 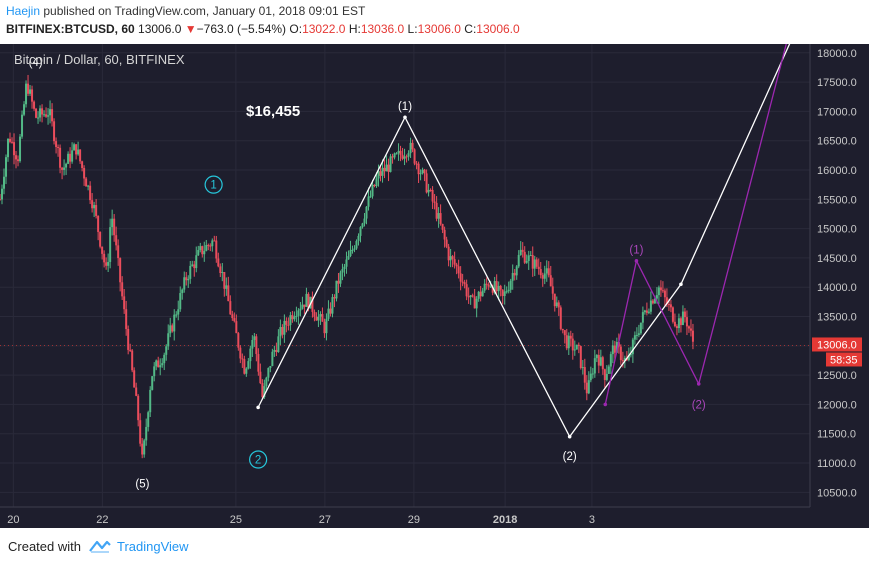 I want to click on high-label: H:, so click(x=354, y=29).